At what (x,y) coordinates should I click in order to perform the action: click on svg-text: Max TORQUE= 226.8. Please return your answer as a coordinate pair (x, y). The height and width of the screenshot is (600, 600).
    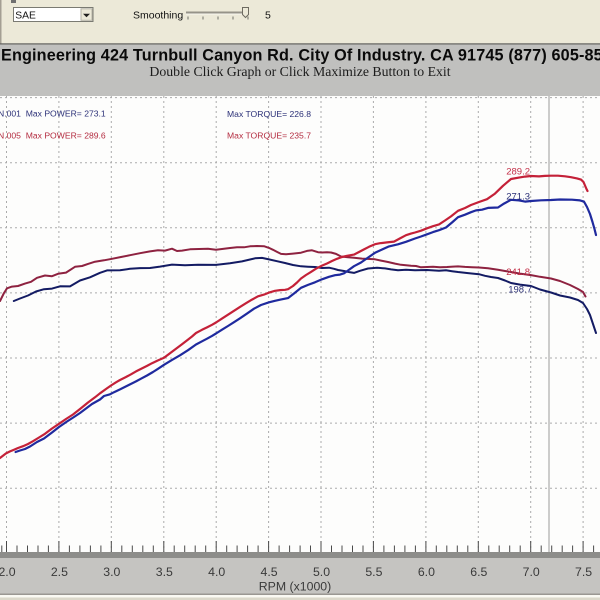
    Looking at the image, I should click on (269, 114).